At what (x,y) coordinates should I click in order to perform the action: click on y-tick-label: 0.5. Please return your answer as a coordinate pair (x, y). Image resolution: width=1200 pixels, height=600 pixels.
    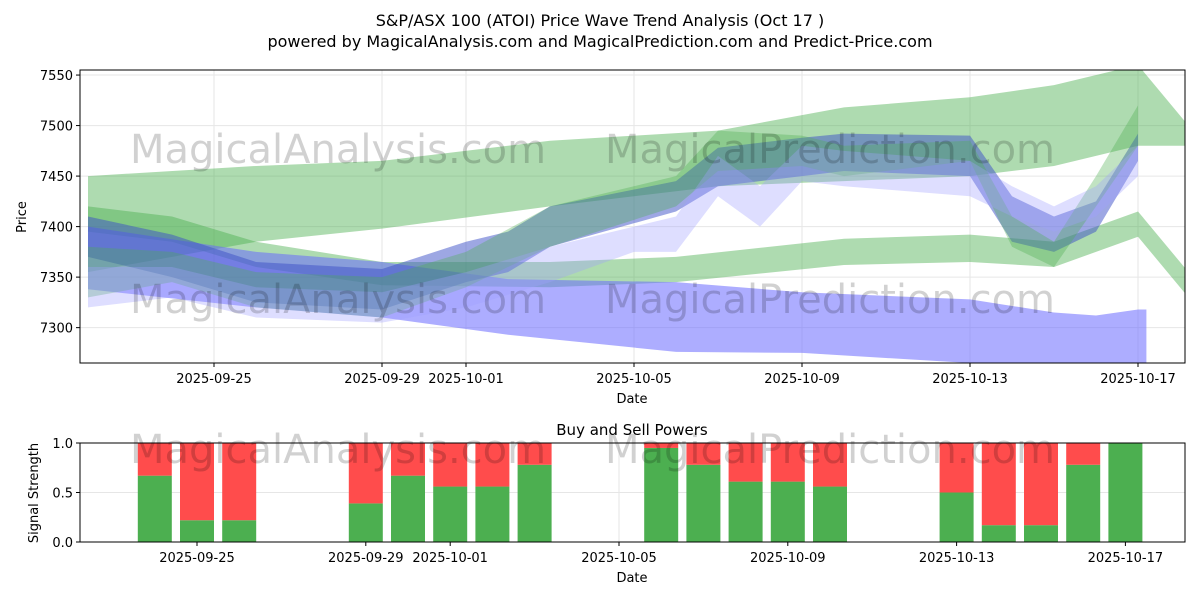
    Looking at the image, I should click on (62, 494).